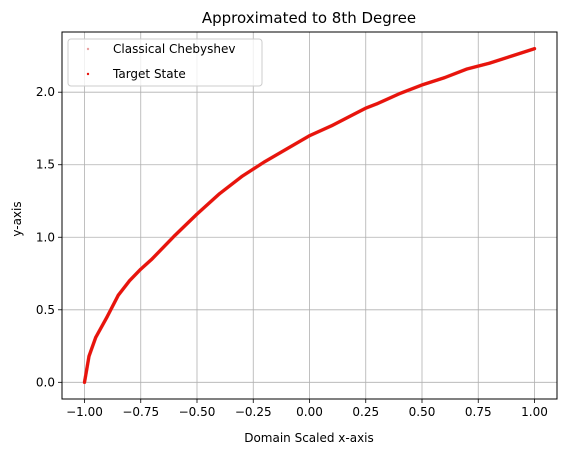  Describe the element at coordinates (309, 18) in the screenshot. I see `chart-title: Approximated to 8th Degree` at that location.